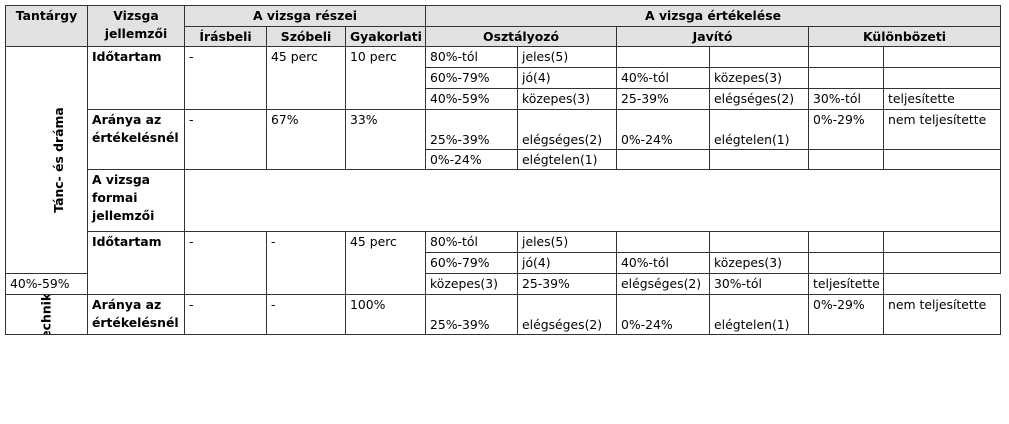 The height and width of the screenshot is (424, 1009). What do you see at coordinates (46, 160) in the screenshot?
I see `subject-name: Tánc- és dráma` at bounding box center [46, 160].